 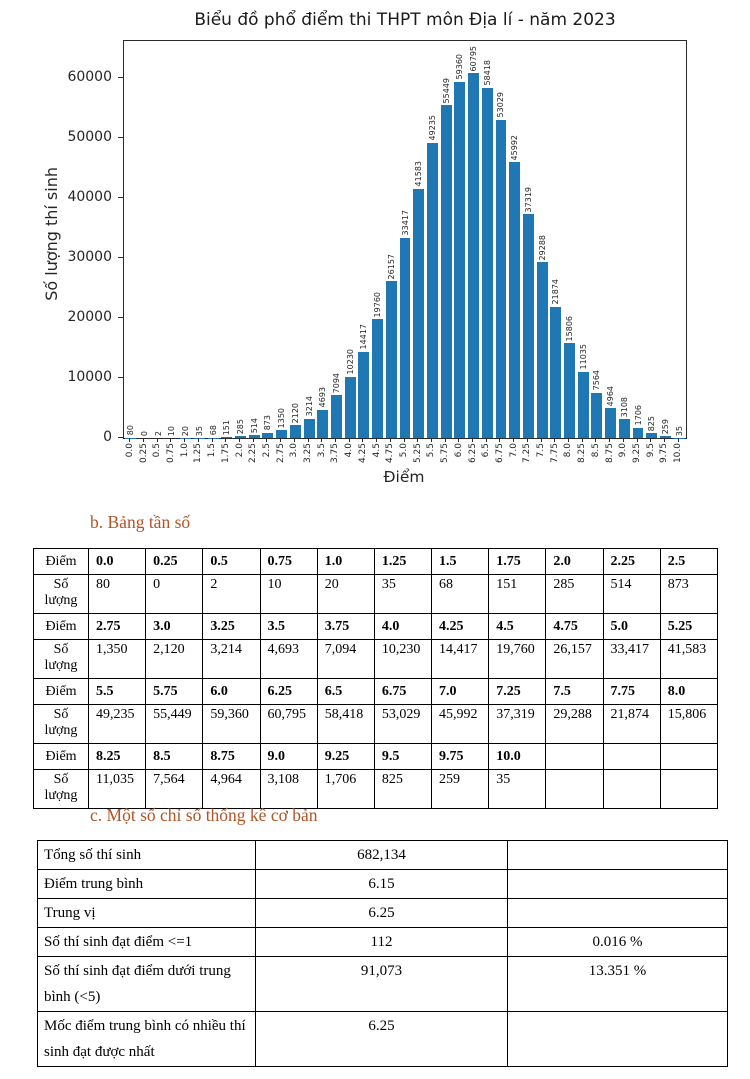 I want to click on score-cell: 3.75, so click(x=345, y=626).